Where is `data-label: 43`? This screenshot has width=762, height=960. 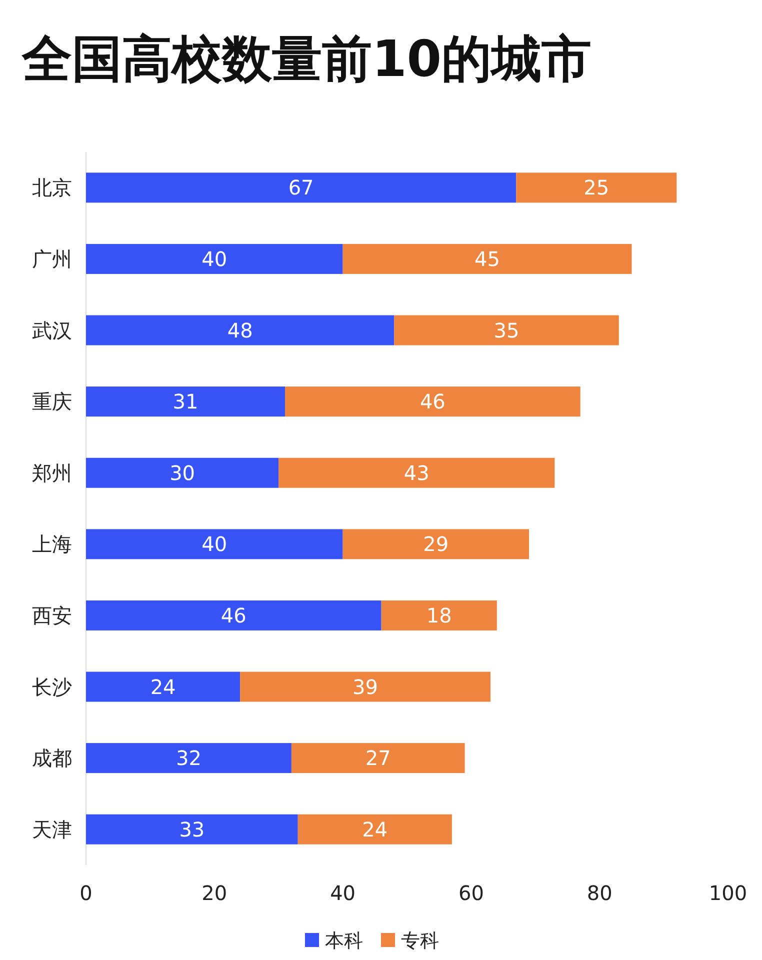 data-label: 43 is located at coordinates (417, 472).